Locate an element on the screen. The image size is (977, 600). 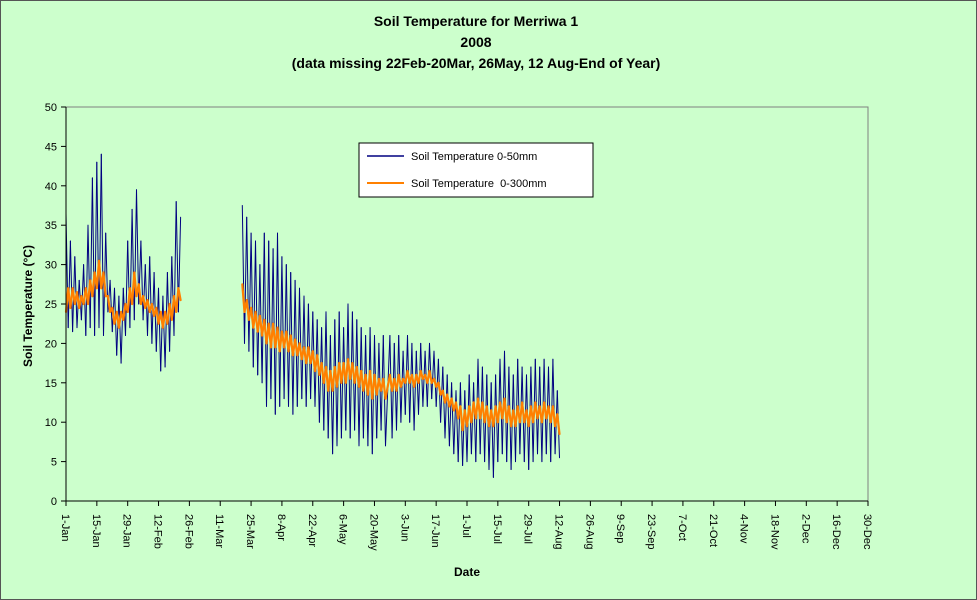
x-tick-label: 2-Dec is located at coordinates (805, 529).